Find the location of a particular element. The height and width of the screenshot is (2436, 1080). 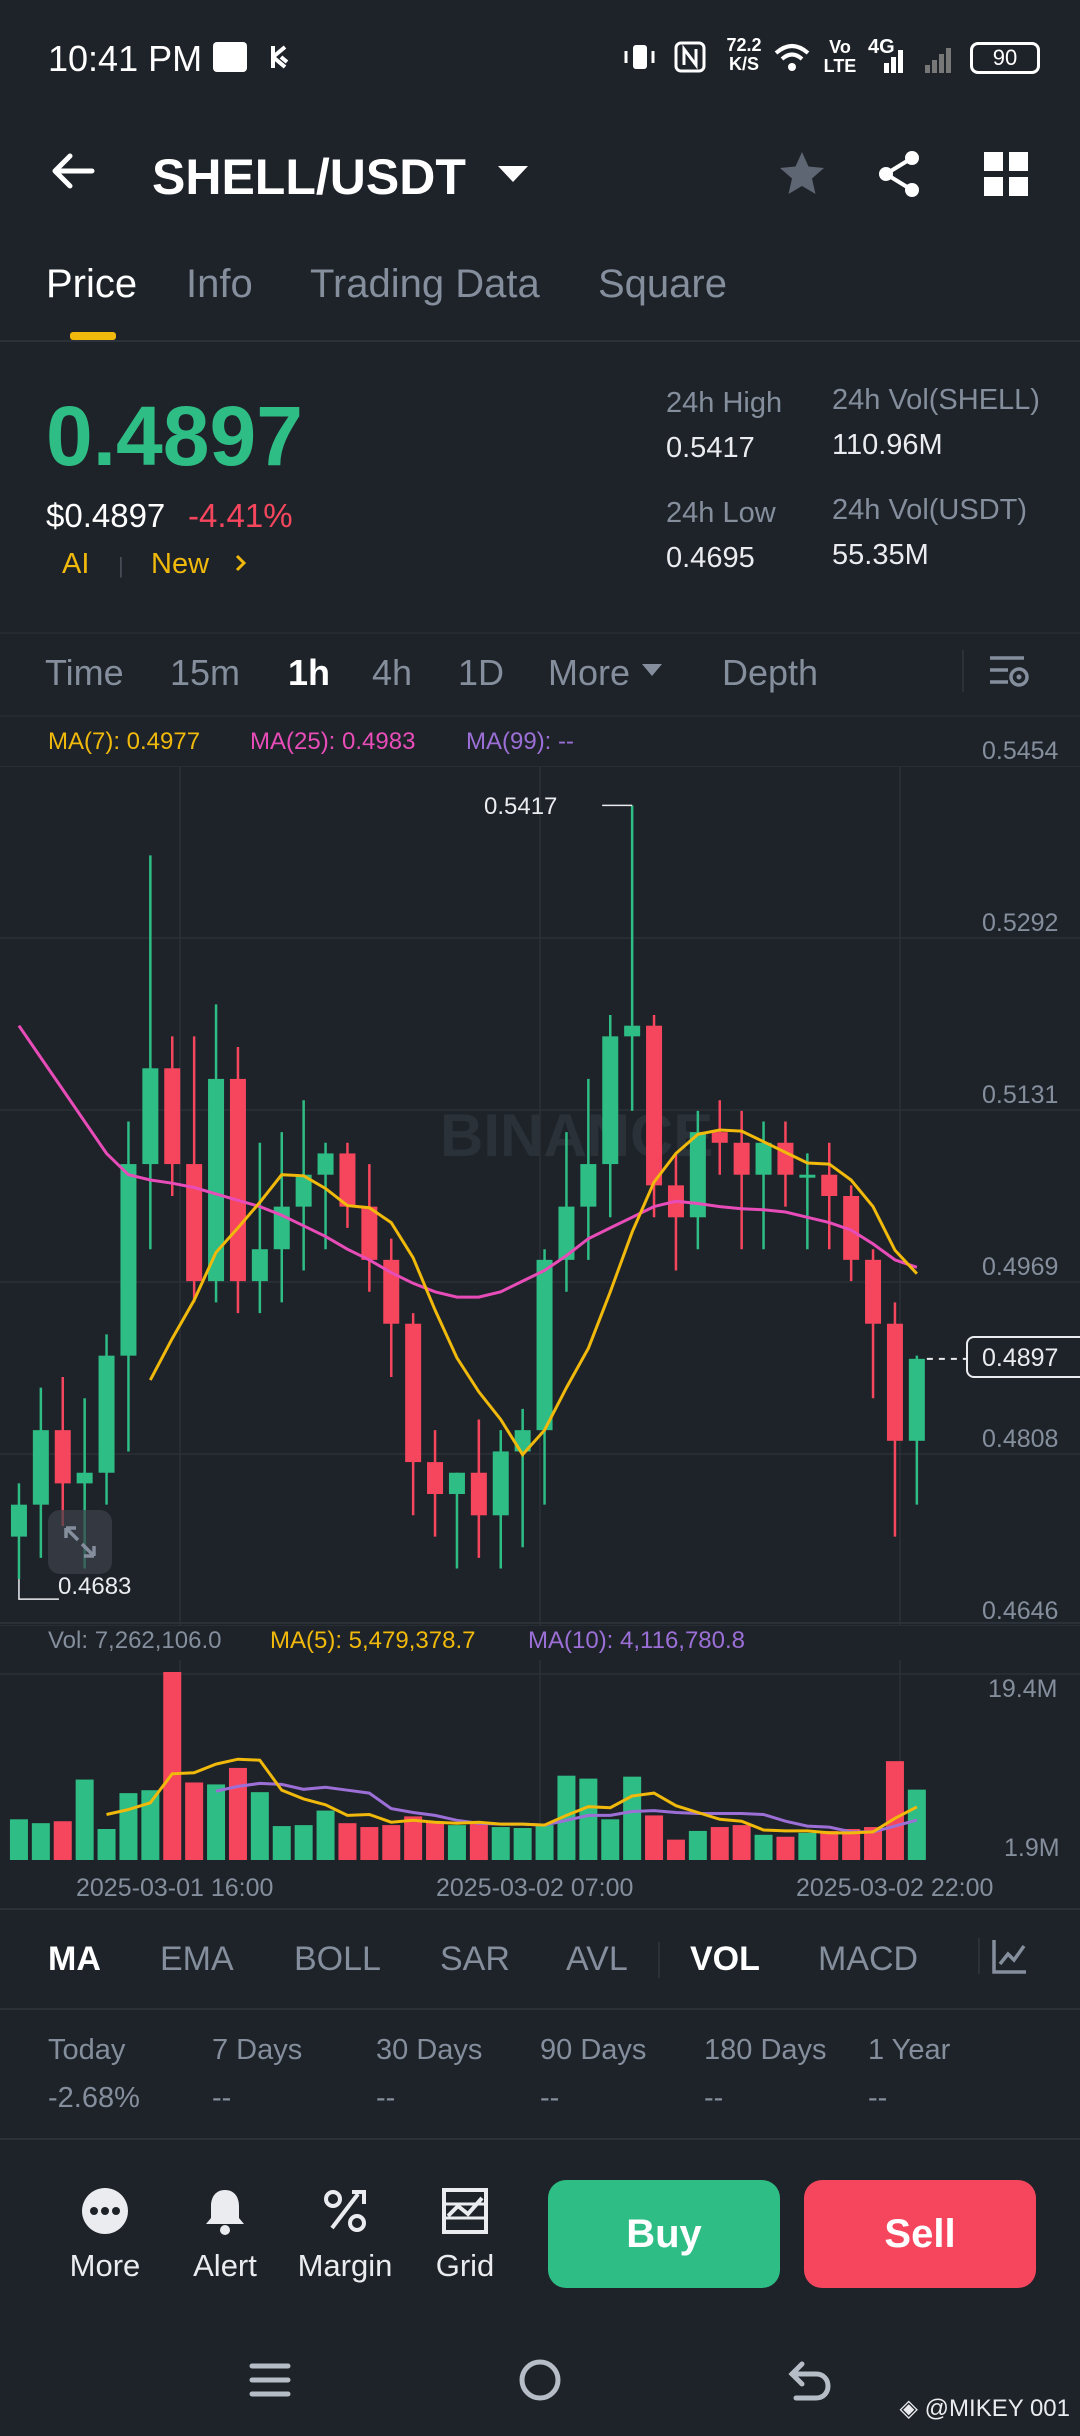

more-action: More is located at coordinates (105, 2246).